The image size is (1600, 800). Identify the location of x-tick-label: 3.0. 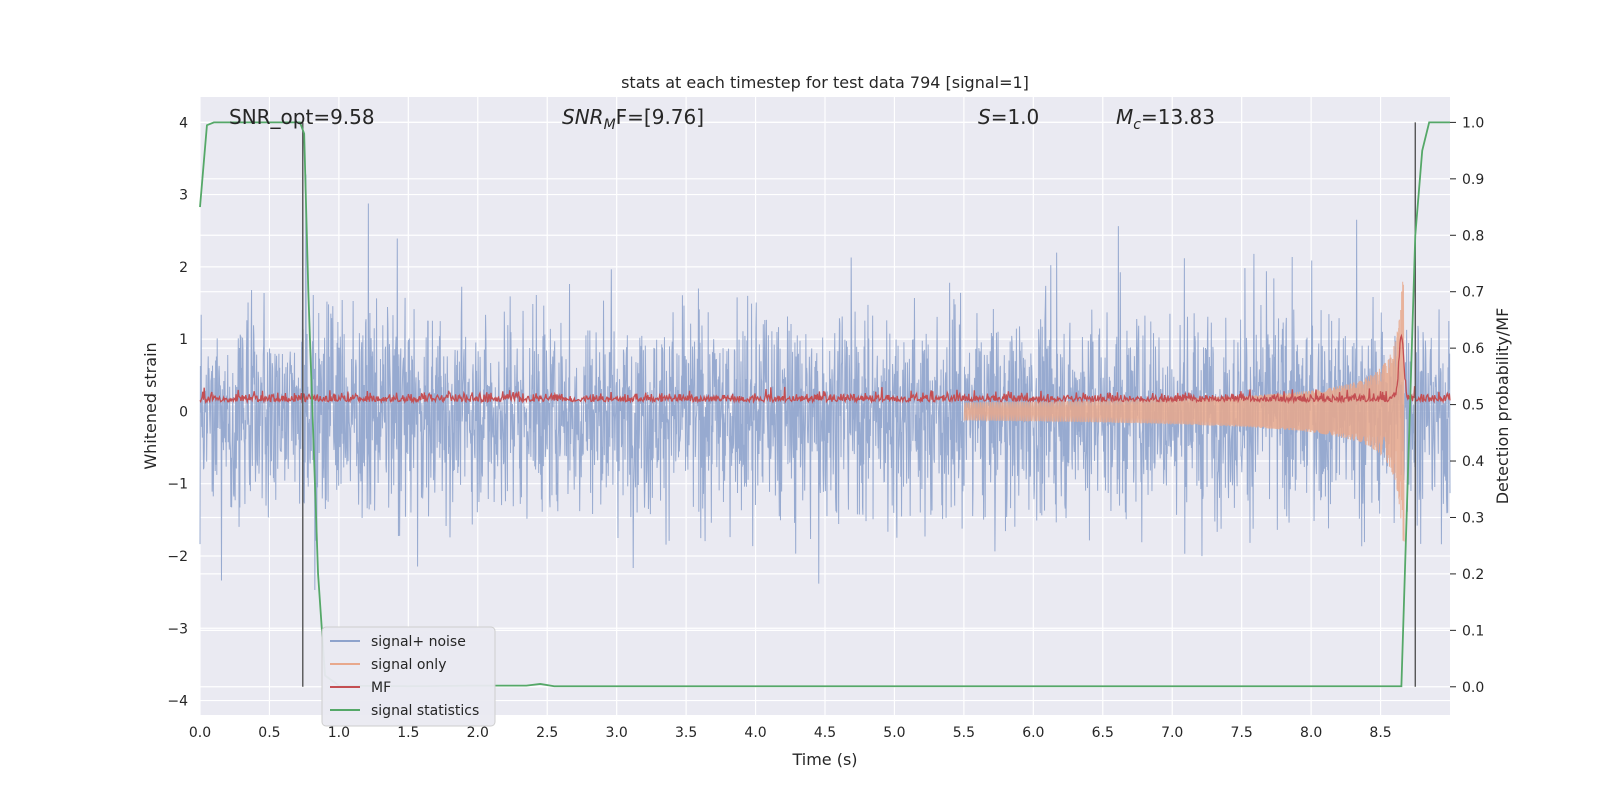
(617, 733).